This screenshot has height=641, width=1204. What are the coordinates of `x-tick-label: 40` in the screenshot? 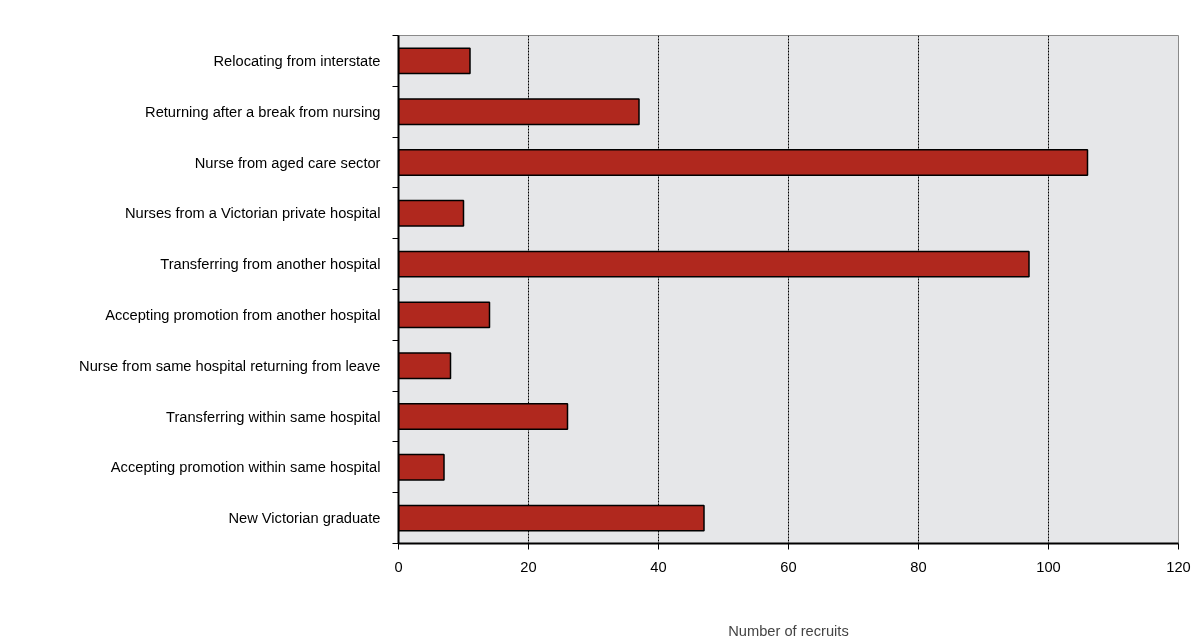 It's located at (658, 566).